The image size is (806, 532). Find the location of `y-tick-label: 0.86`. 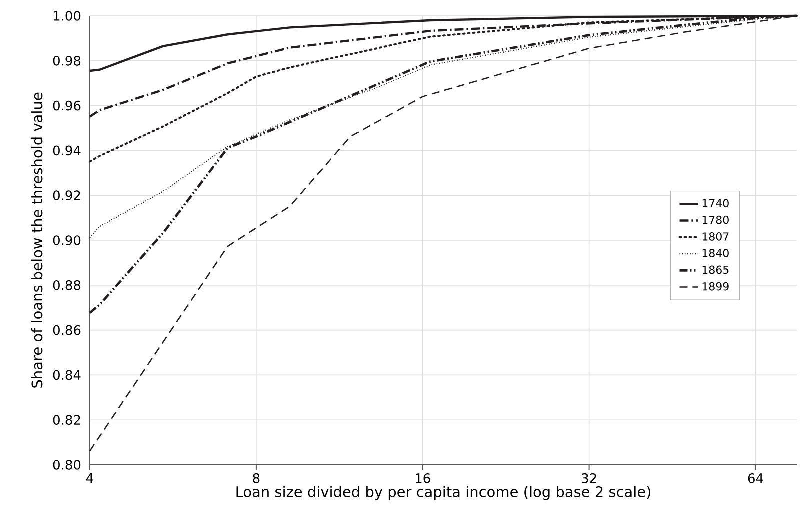

y-tick-label: 0.86 is located at coordinates (67, 330).